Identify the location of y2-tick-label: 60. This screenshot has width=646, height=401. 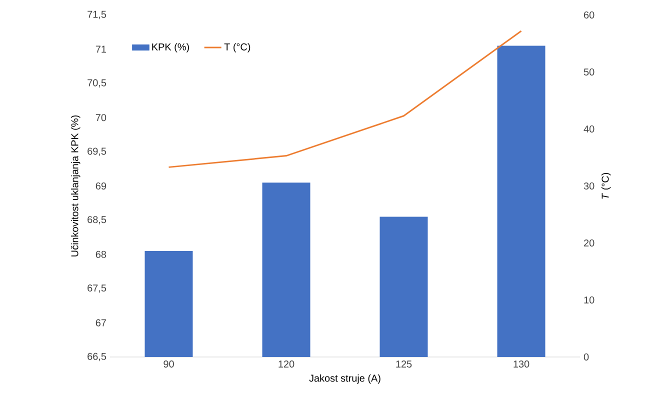
(589, 15).